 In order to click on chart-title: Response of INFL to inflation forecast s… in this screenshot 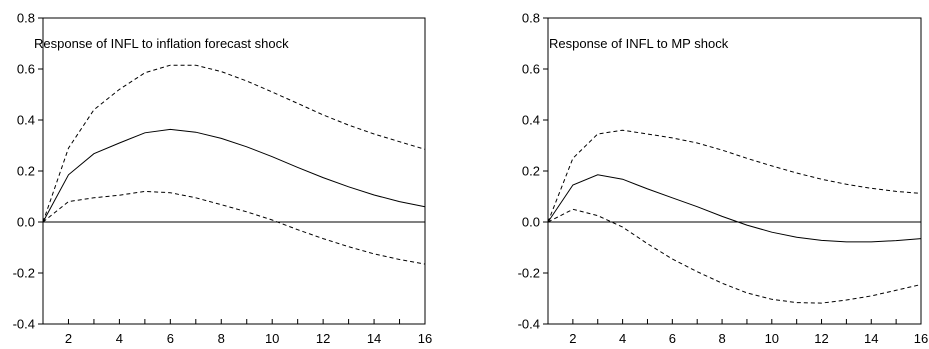, I will do `click(161, 43)`.